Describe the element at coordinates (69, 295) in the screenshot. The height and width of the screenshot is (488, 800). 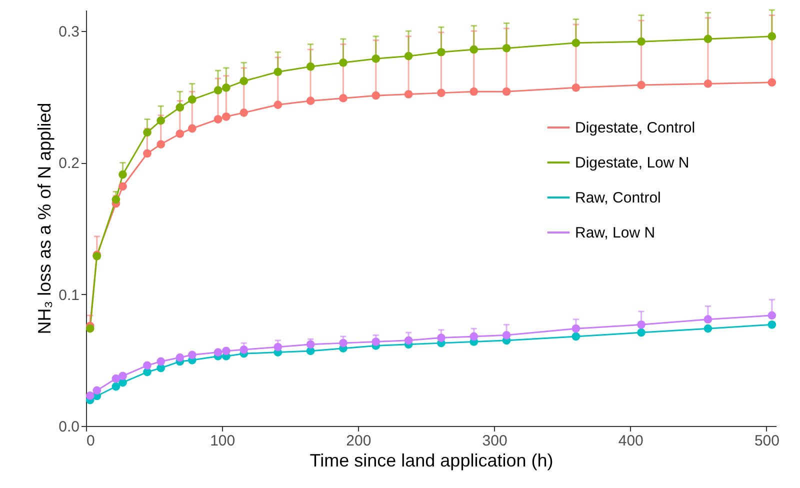
I see `y-tick-label: 0.1` at that location.